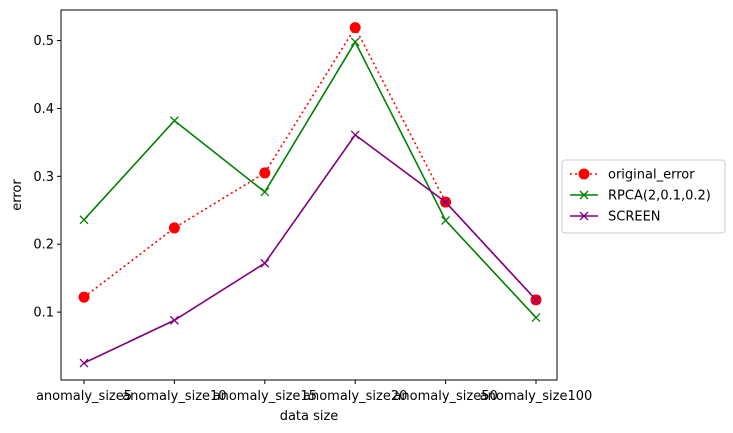 This screenshot has height=433, width=733. Describe the element at coordinates (355, 396) in the screenshot. I see `x-tick-label: anomaly_size20` at that location.